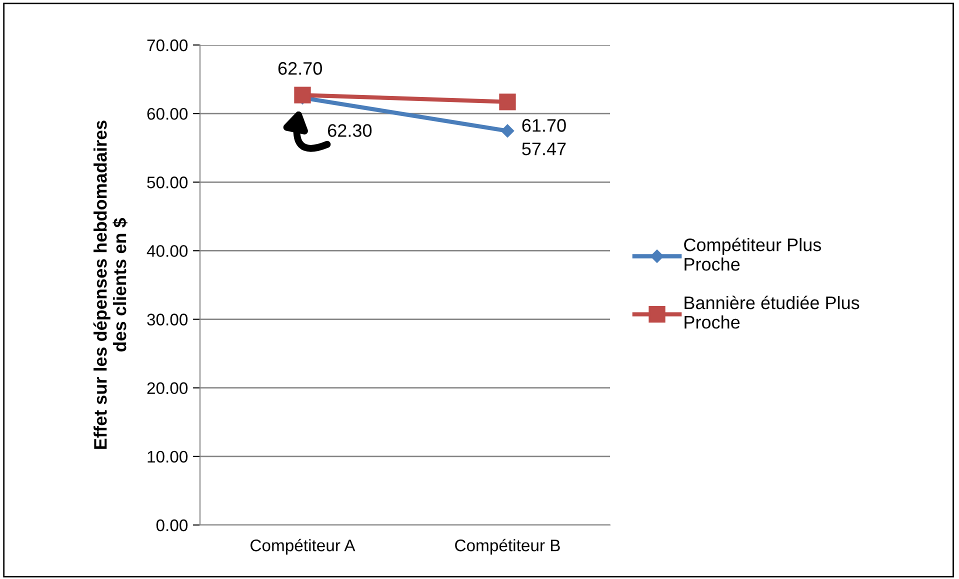 The height and width of the screenshot is (579, 959). Describe the element at coordinates (167, 320) in the screenshot. I see `y-tick-label: 30.00` at that location.